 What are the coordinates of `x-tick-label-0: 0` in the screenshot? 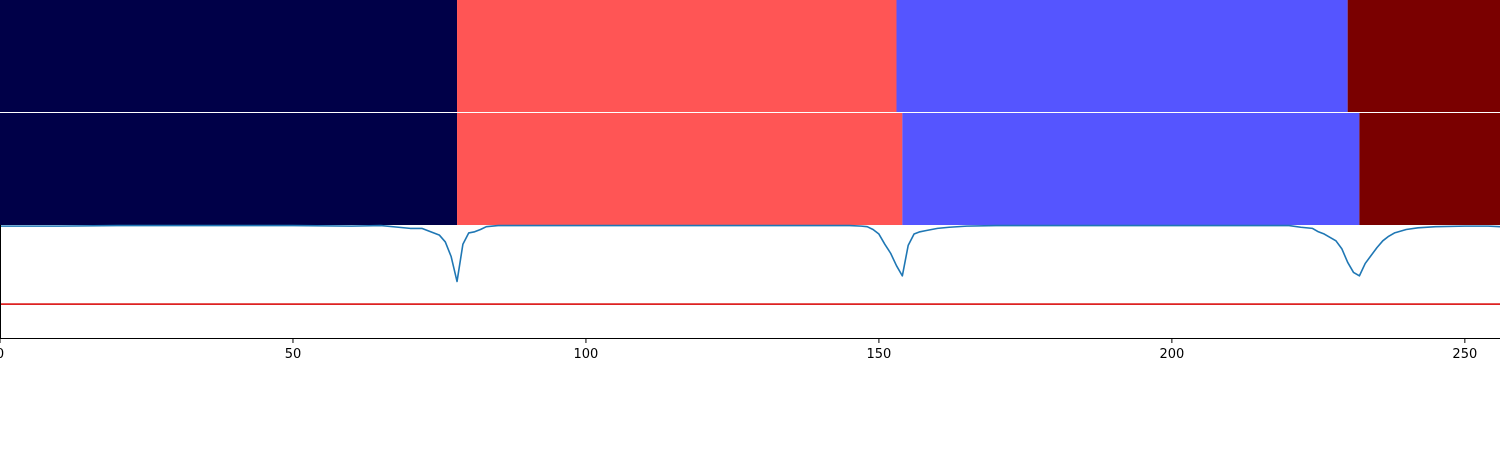 It's located at (2, 354).